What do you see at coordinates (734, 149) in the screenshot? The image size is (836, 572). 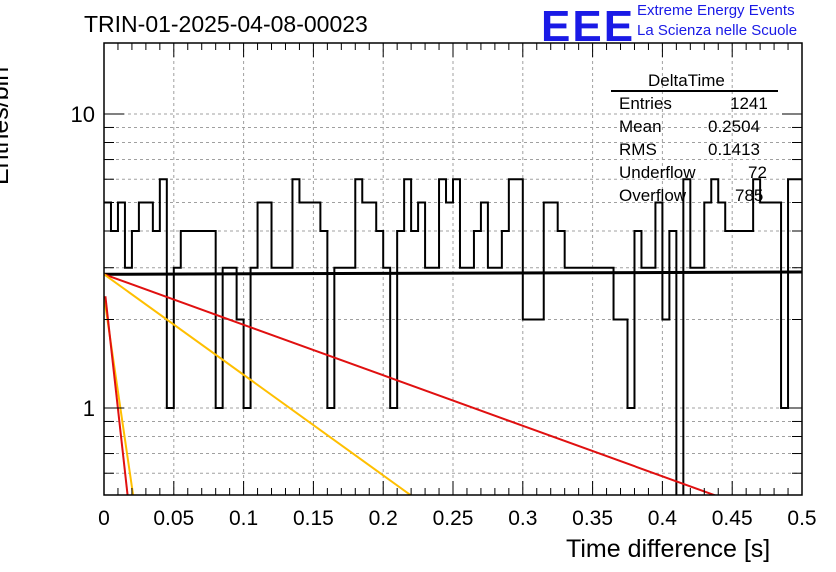 I see `stats-value-rms: 0.1413` at bounding box center [734, 149].